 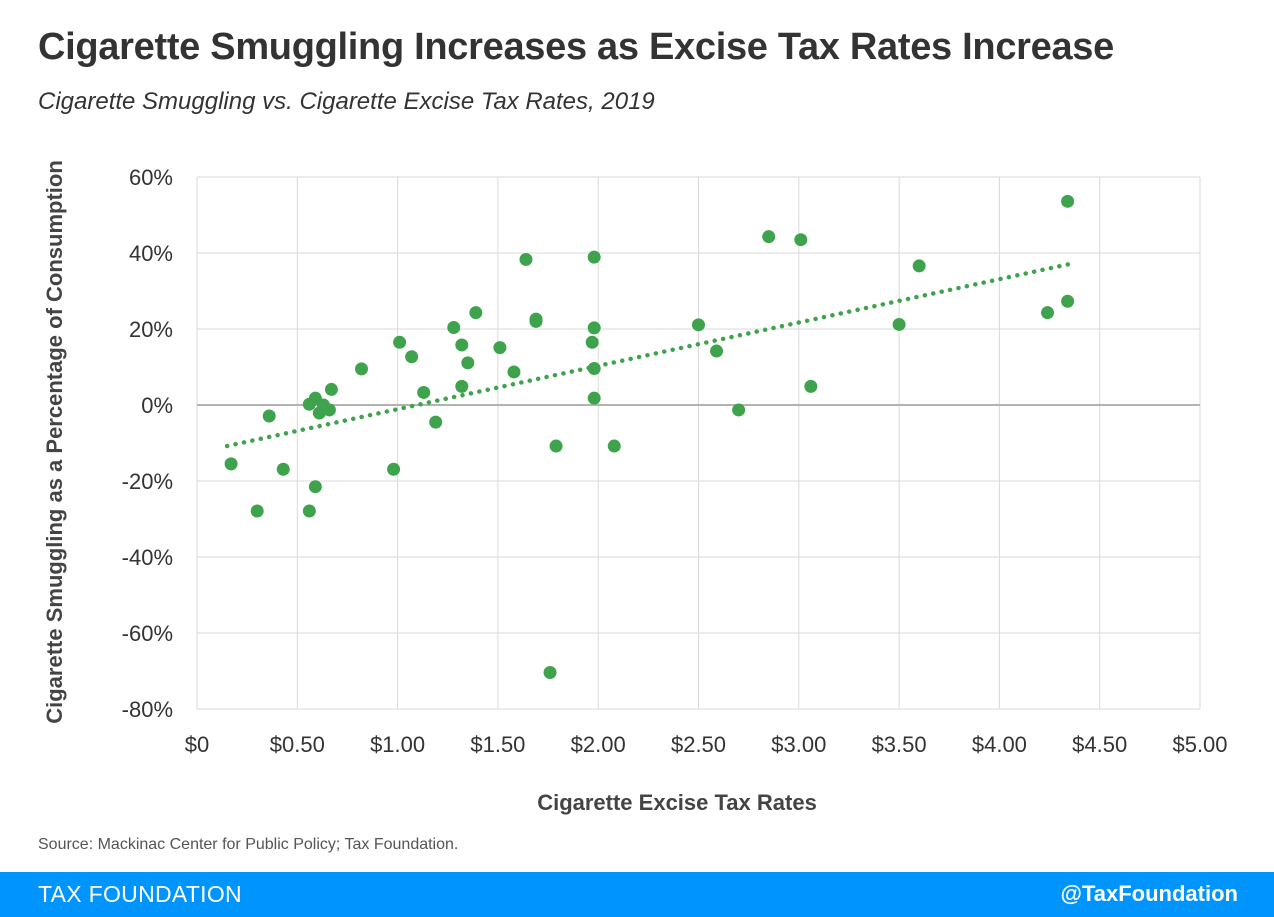 What do you see at coordinates (1199, 744) in the screenshot?
I see `x-tick-label: $5.00` at bounding box center [1199, 744].